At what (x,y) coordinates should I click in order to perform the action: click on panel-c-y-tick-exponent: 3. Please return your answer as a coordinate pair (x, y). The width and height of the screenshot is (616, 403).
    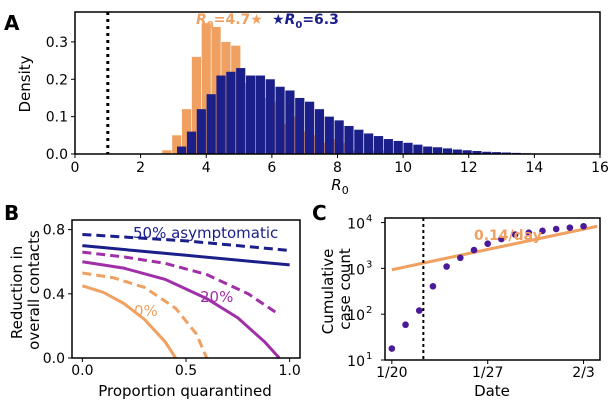
    Looking at the image, I should click on (369, 264).